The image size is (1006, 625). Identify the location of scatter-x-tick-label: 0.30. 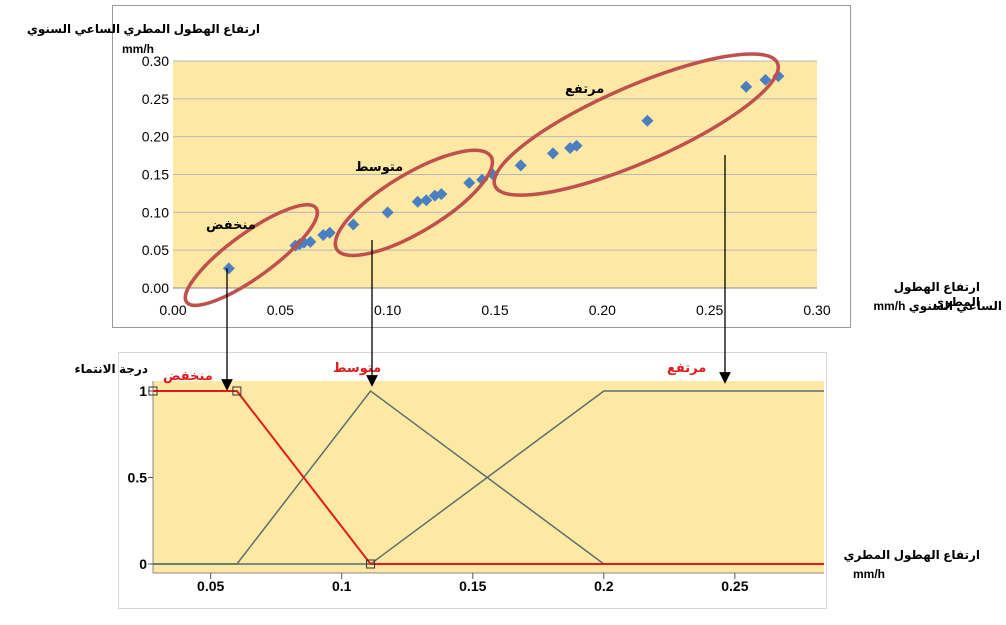
(816, 310).